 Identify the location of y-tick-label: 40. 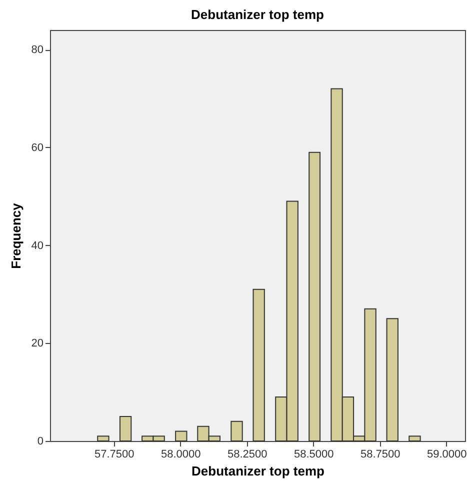
(37, 246).